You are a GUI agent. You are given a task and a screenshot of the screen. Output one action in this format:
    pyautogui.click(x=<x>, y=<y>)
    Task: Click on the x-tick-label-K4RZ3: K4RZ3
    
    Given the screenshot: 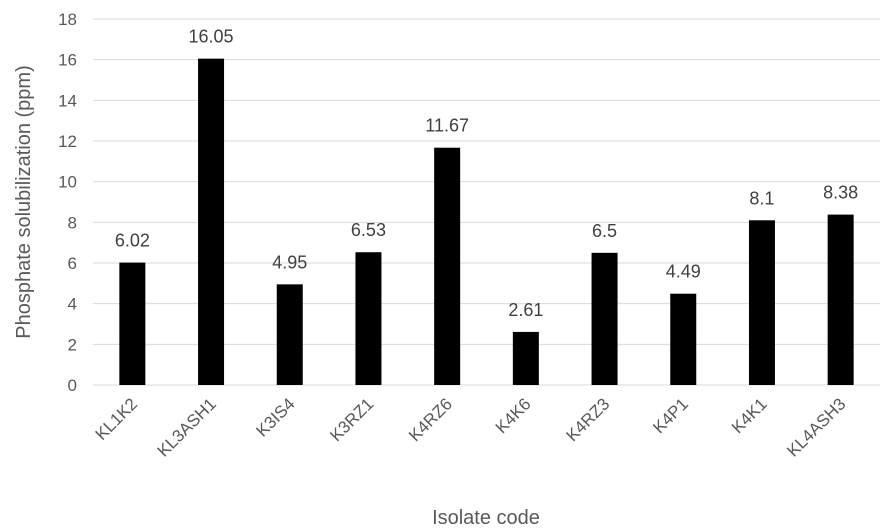 What is the action you would take?
    pyautogui.click(x=588, y=419)
    